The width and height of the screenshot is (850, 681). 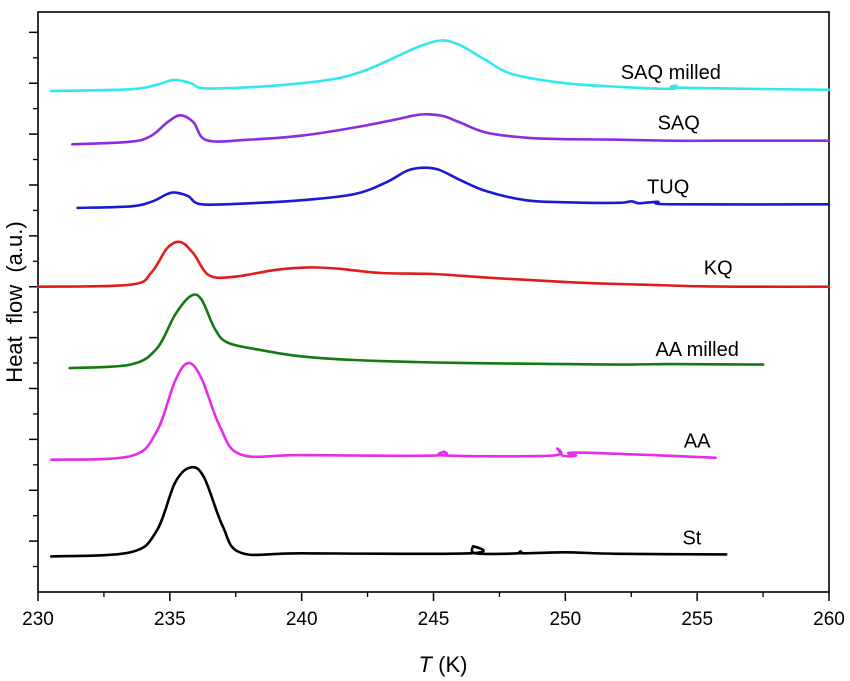 I want to click on curve-tuq, so click(x=453, y=188).